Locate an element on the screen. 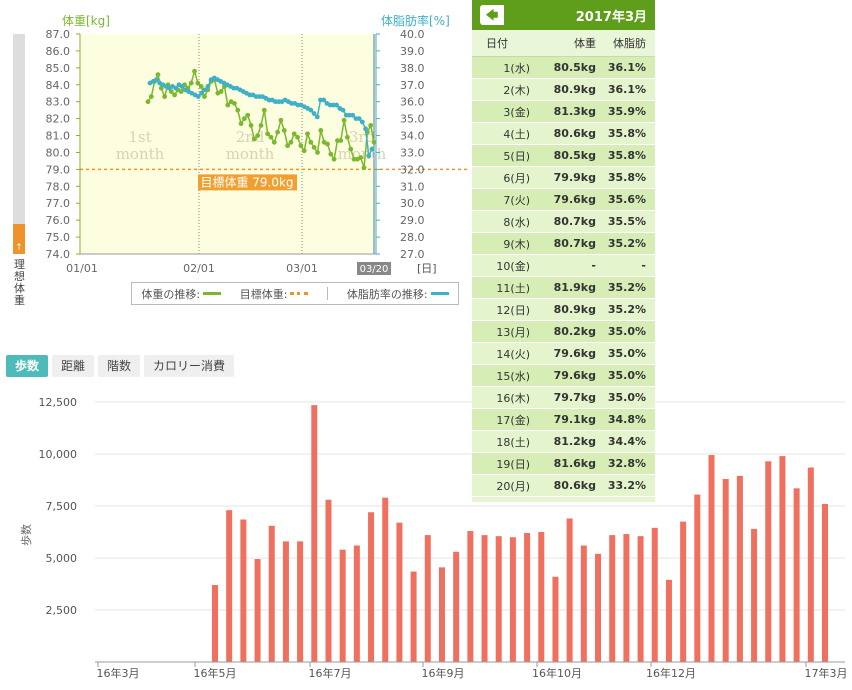 Image resolution: width=852 pixels, height=690 pixels. table-row: 15(水) 79.6kg 35.0% is located at coordinates (563, 376).